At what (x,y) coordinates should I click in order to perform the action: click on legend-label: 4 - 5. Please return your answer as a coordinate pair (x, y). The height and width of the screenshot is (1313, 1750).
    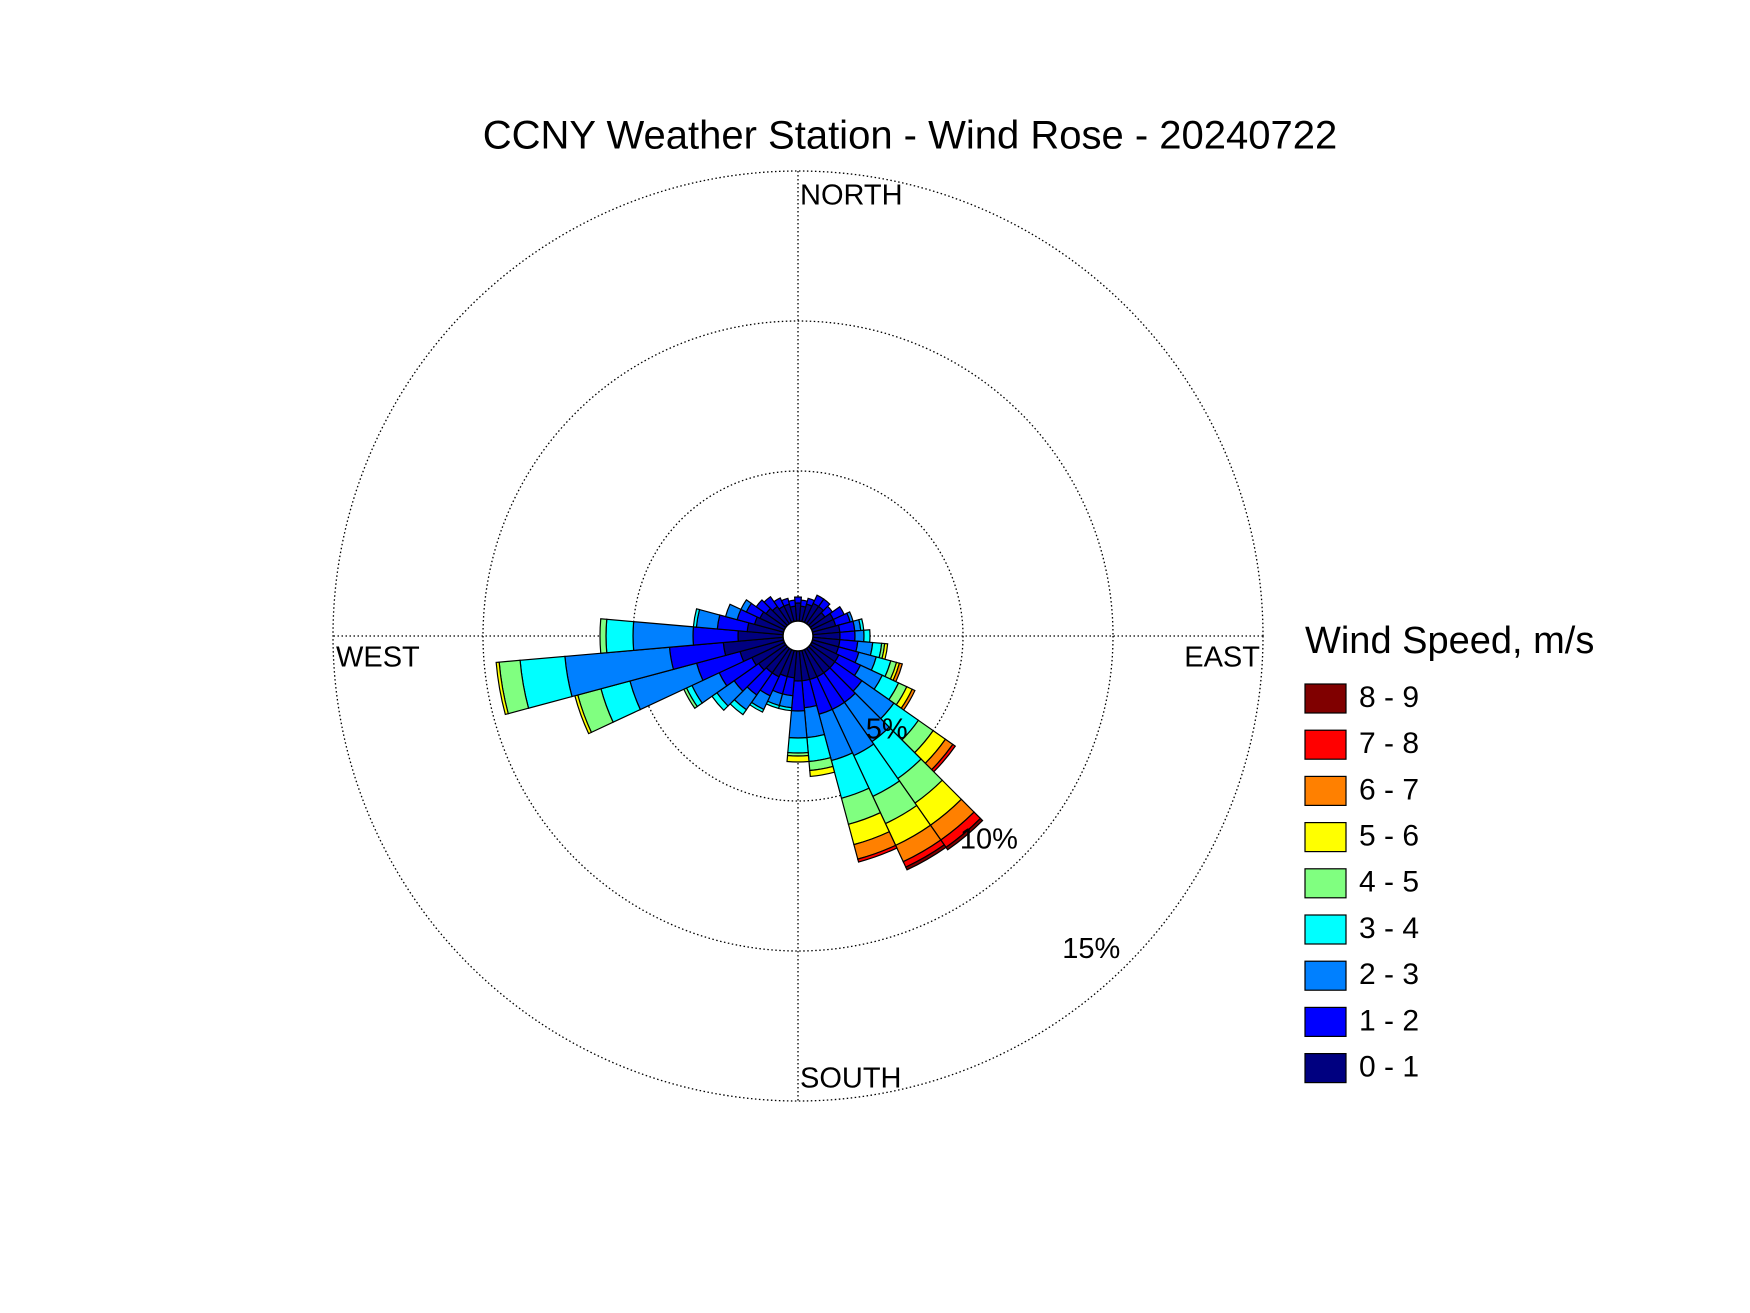
    Looking at the image, I should click on (1389, 882).